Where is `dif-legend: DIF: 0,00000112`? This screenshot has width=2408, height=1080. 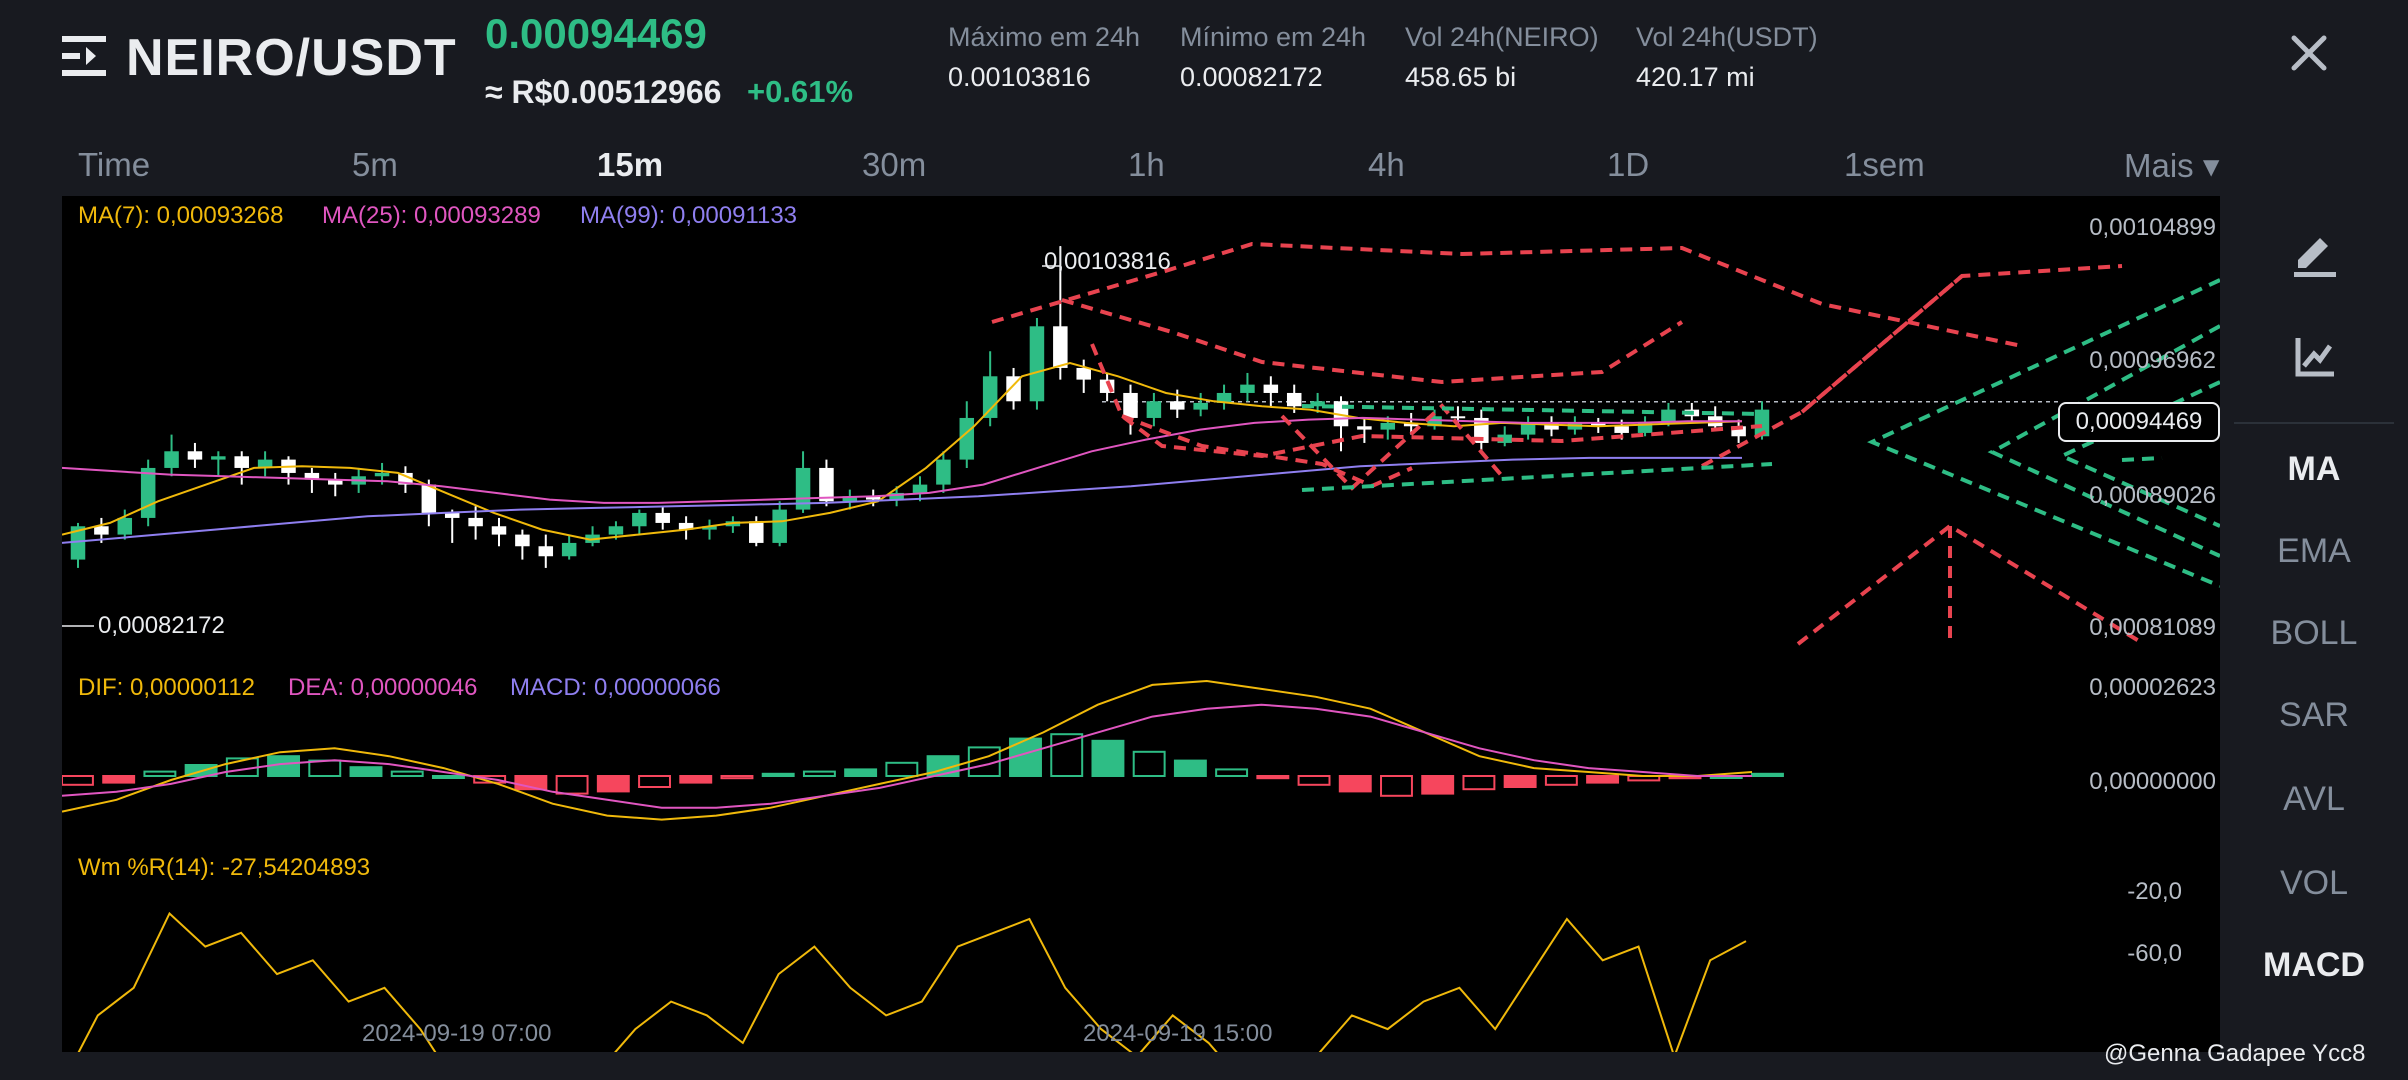
dif-legend: DIF: 0,00000112 is located at coordinates (167, 687).